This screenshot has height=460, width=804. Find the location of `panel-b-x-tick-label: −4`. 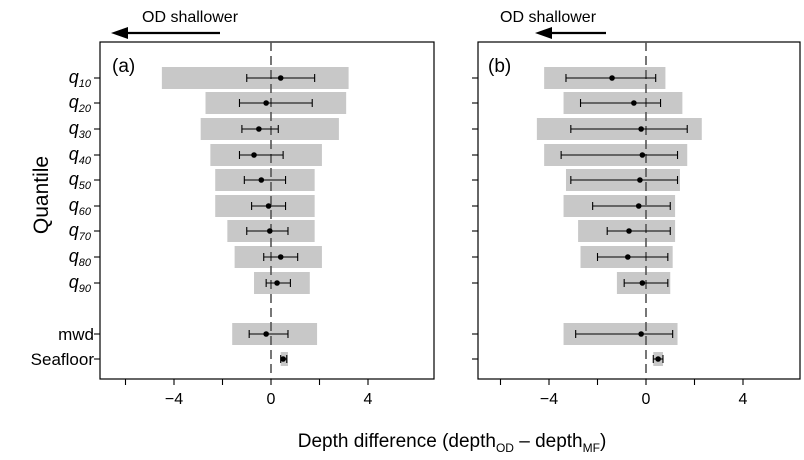

panel-b-x-tick-label: −4 is located at coordinates (549, 399).